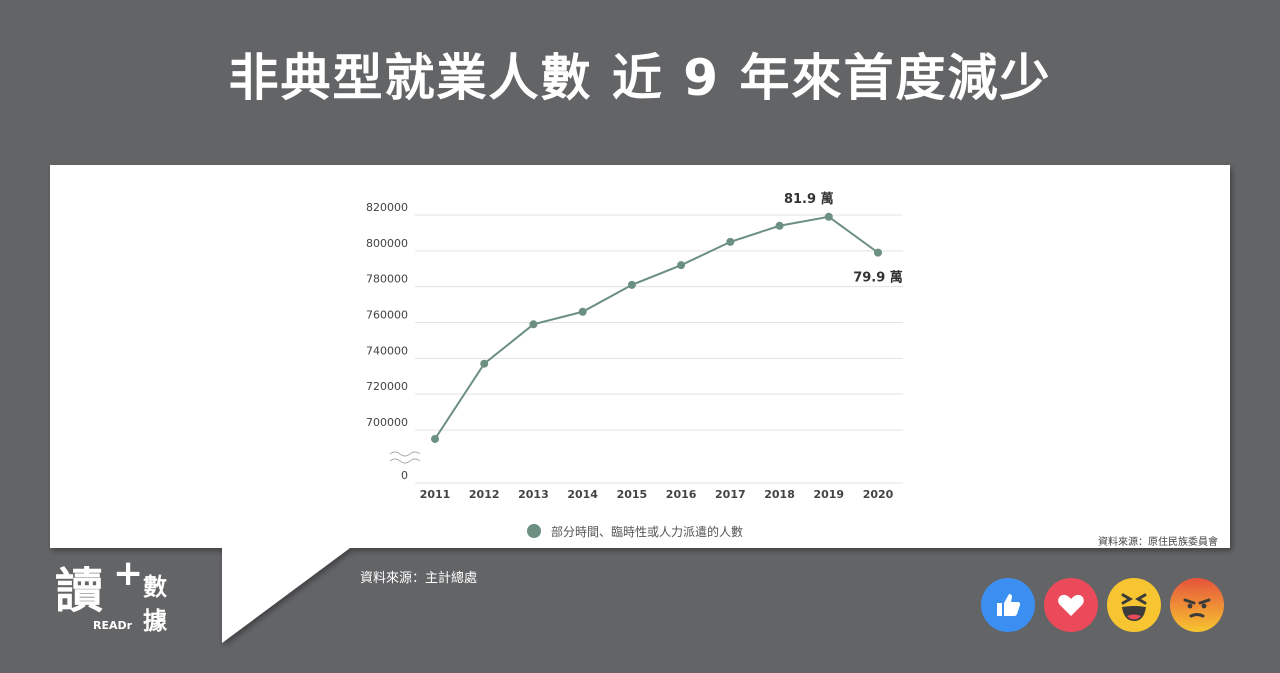 The height and width of the screenshot is (673, 1280). I want to click on logo-char: 讀, so click(79, 591).